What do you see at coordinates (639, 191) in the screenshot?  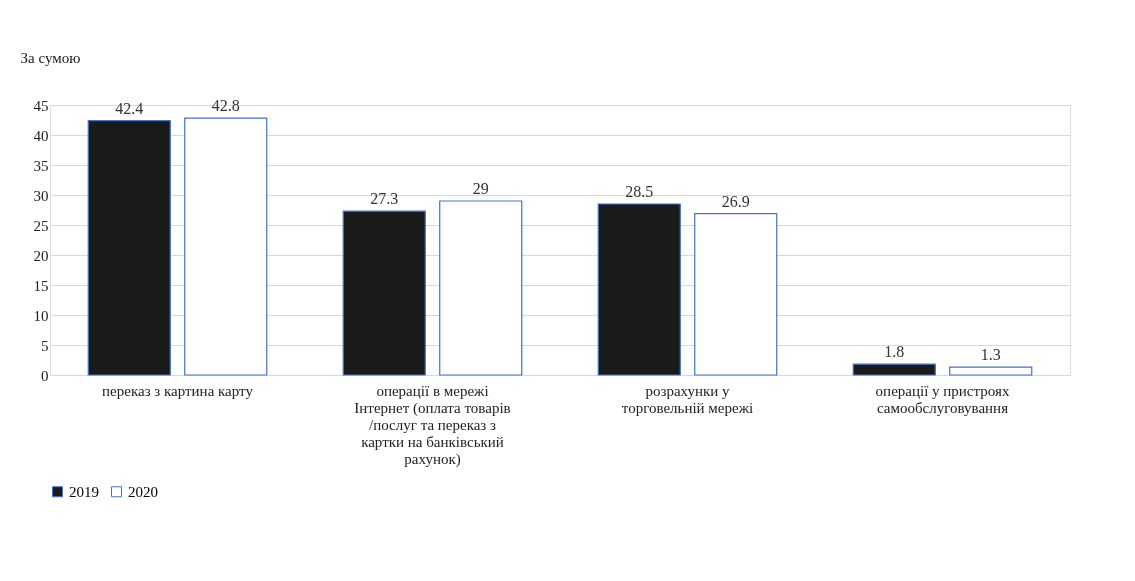 I see `data-label: 28.5` at bounding box center [639, 191].